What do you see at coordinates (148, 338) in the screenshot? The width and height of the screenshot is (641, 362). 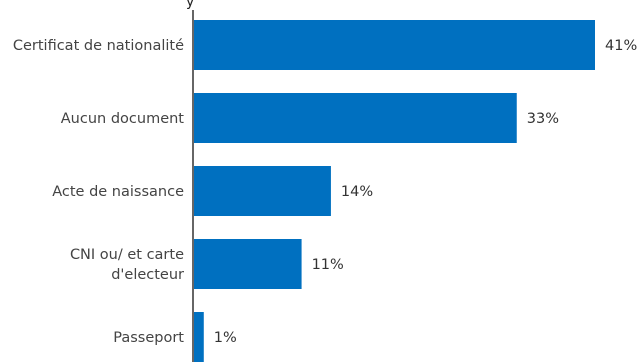 I see `category-label-4: Passeport` at bounding box center [148, 338].